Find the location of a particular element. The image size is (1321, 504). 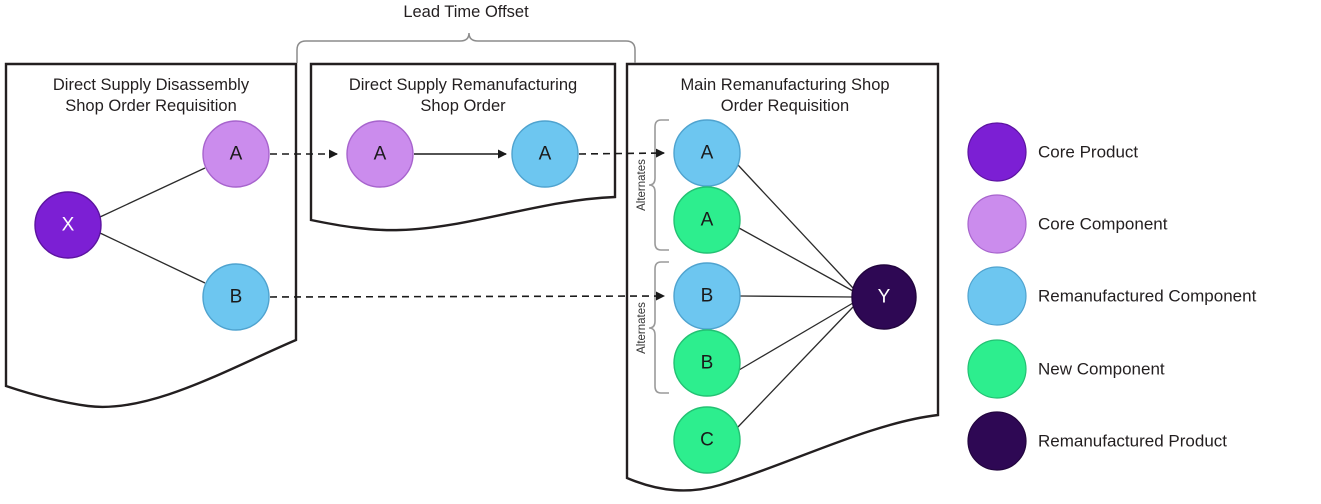

node-new-b-panel3: B is located at coordinates (707, 363).